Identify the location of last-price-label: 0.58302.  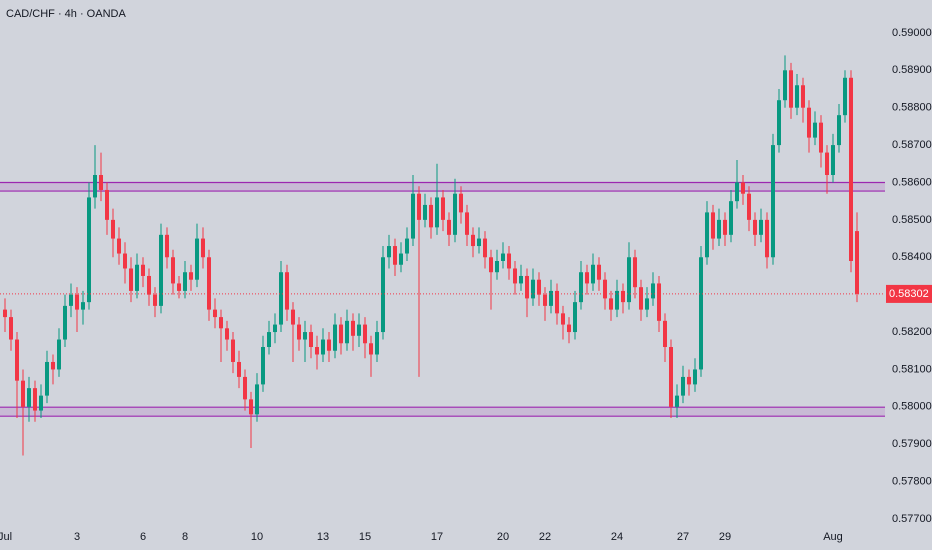
(909, 294).